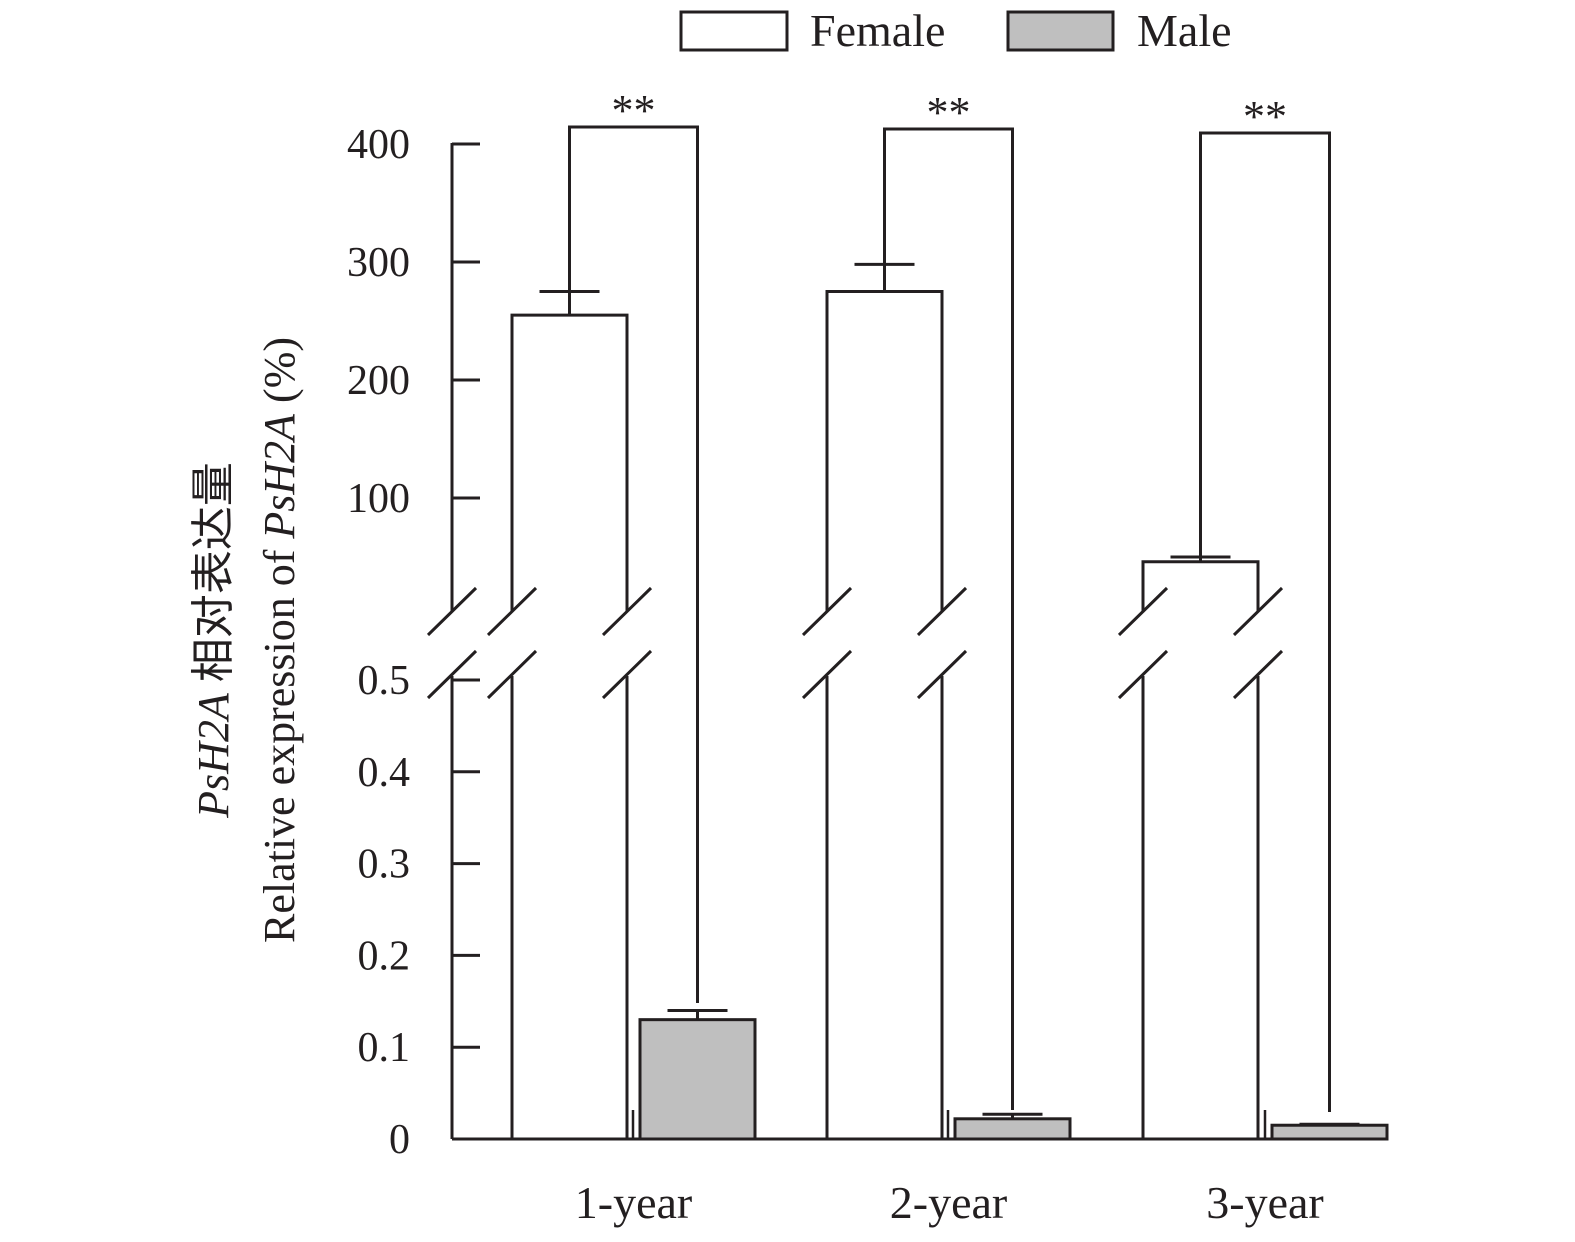 The width and height of the screenshot is (1575, 1242). I want to click on y-tick-label-upper: 400, so click(378, 145).